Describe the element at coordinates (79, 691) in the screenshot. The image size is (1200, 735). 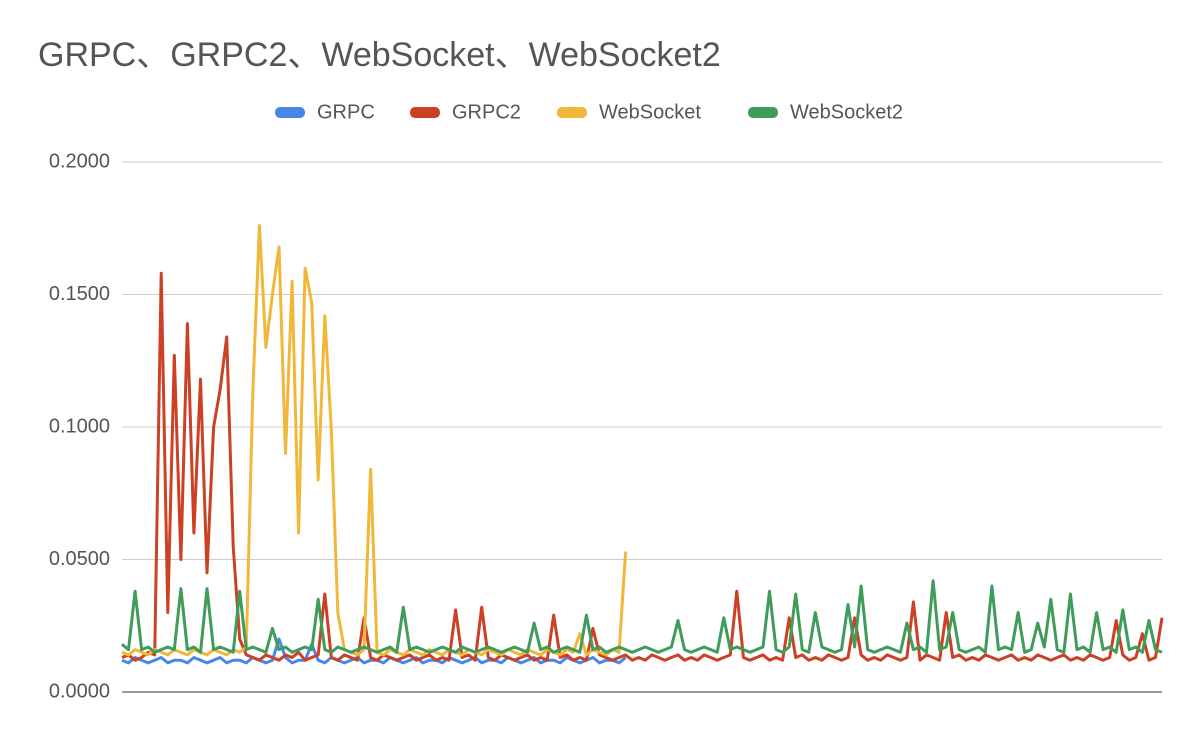
I see `y-tick-label: 0.0000` at that location.